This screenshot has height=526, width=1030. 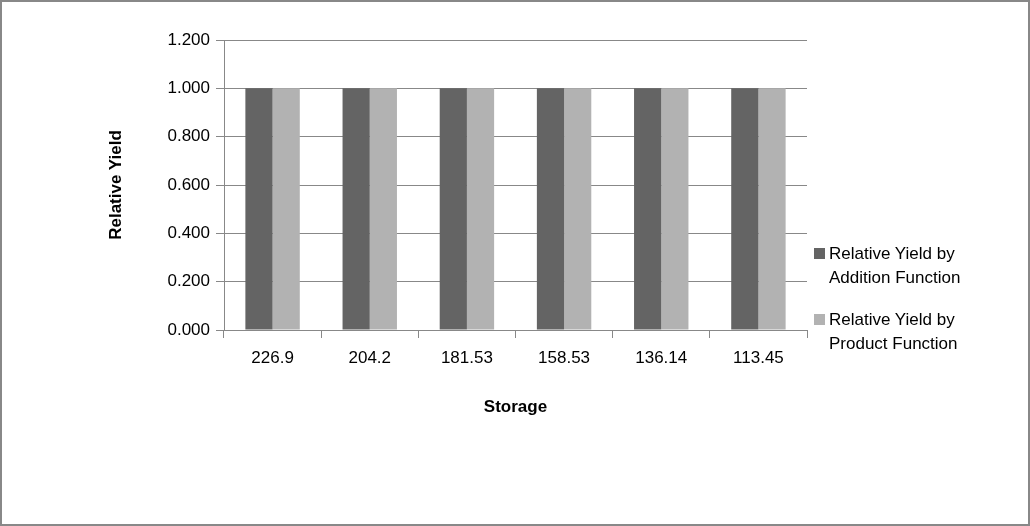 I want to click on legend-label: Relative Yield by Product Function, so click(x=894, y=332).